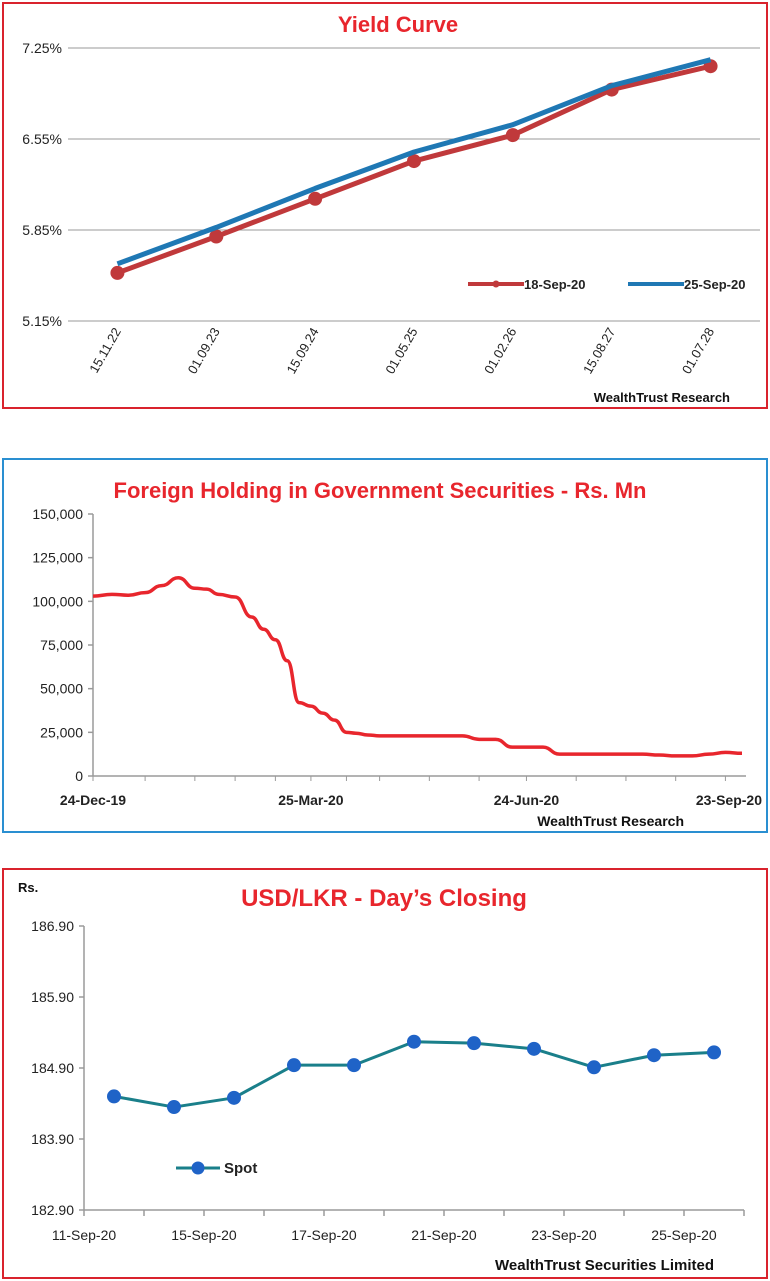  Describe the element at coordinates (61, 645) in the screenshot. I see `y-tick-label: 75,000` at that location.